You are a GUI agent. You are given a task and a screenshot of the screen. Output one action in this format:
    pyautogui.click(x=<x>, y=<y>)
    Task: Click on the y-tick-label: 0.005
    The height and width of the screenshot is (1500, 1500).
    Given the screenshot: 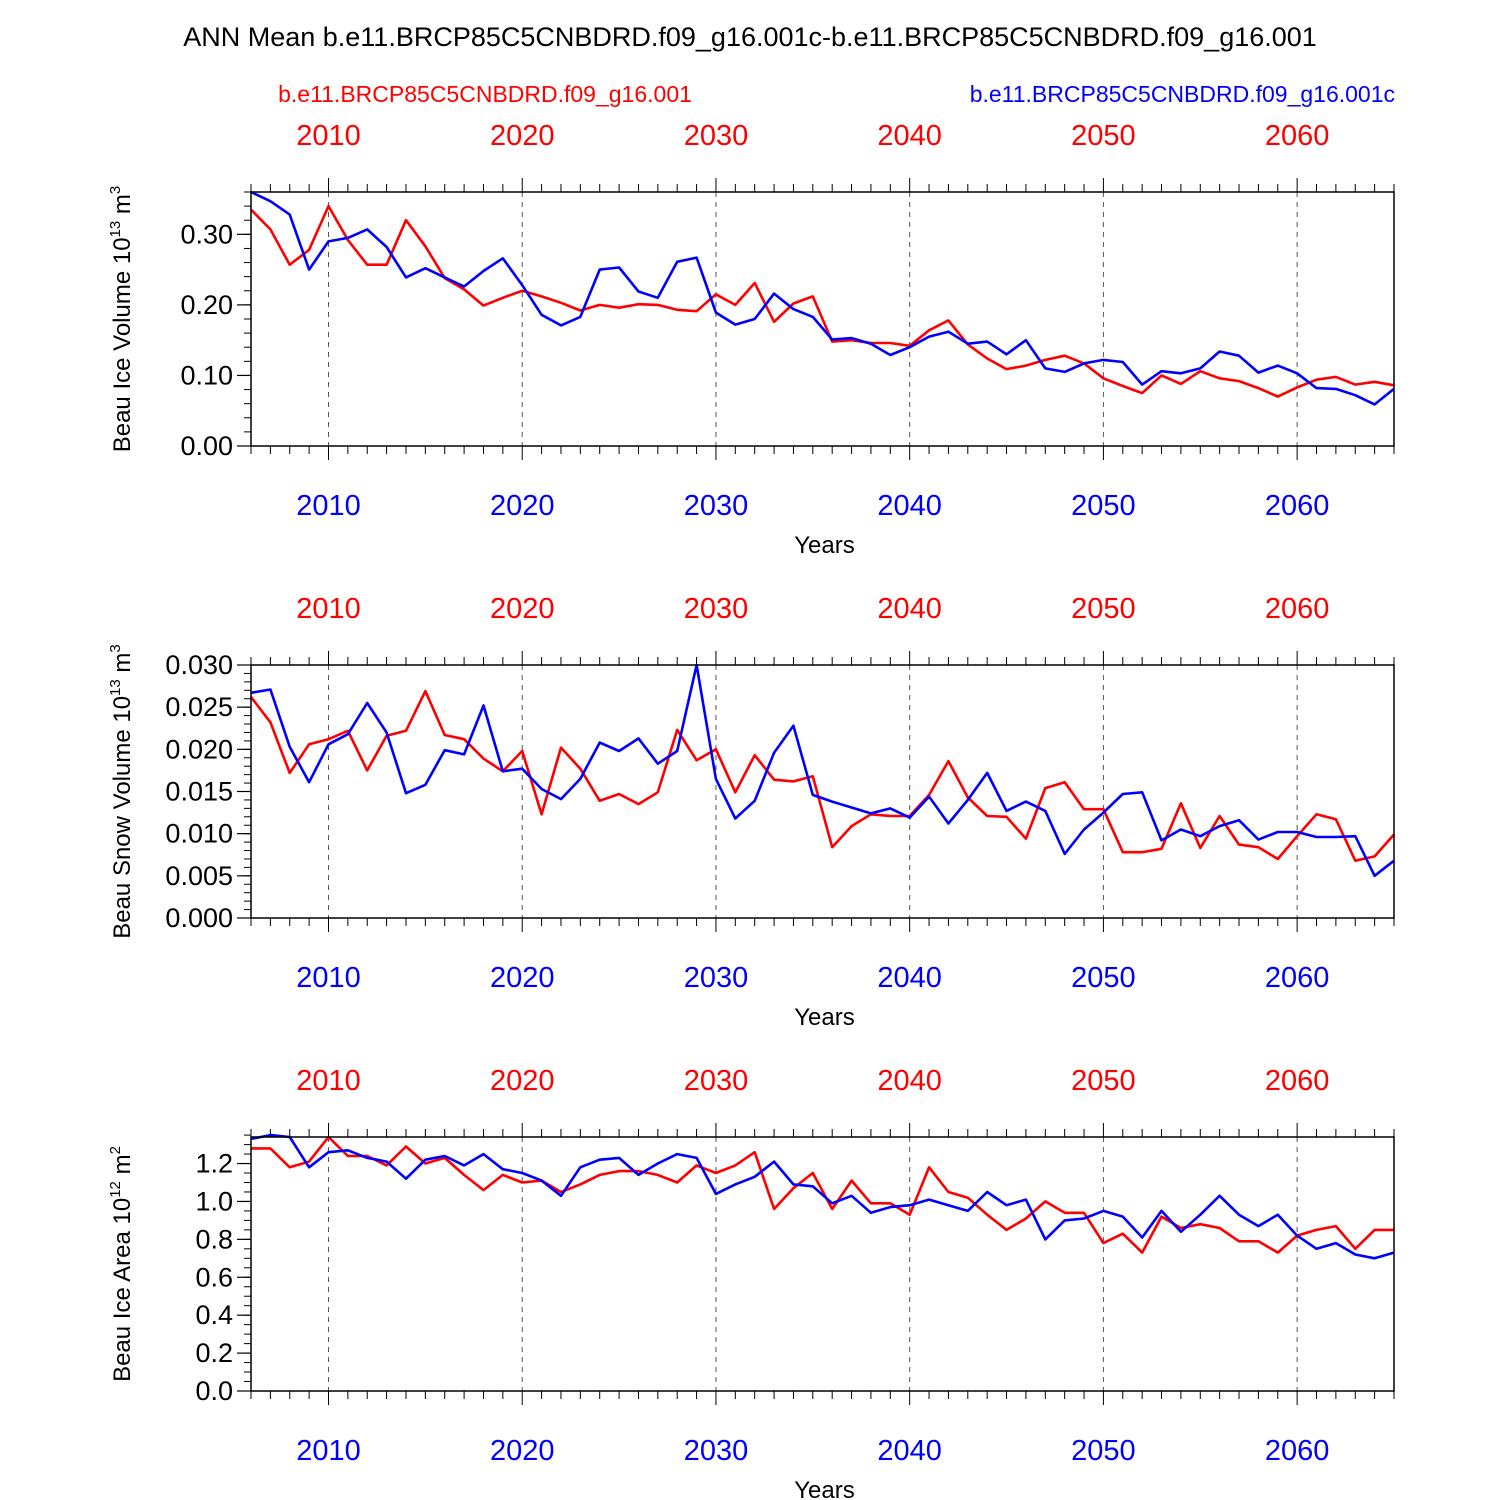 What is the action you would take?
    pyautogui.click(x=199, y=876)
    